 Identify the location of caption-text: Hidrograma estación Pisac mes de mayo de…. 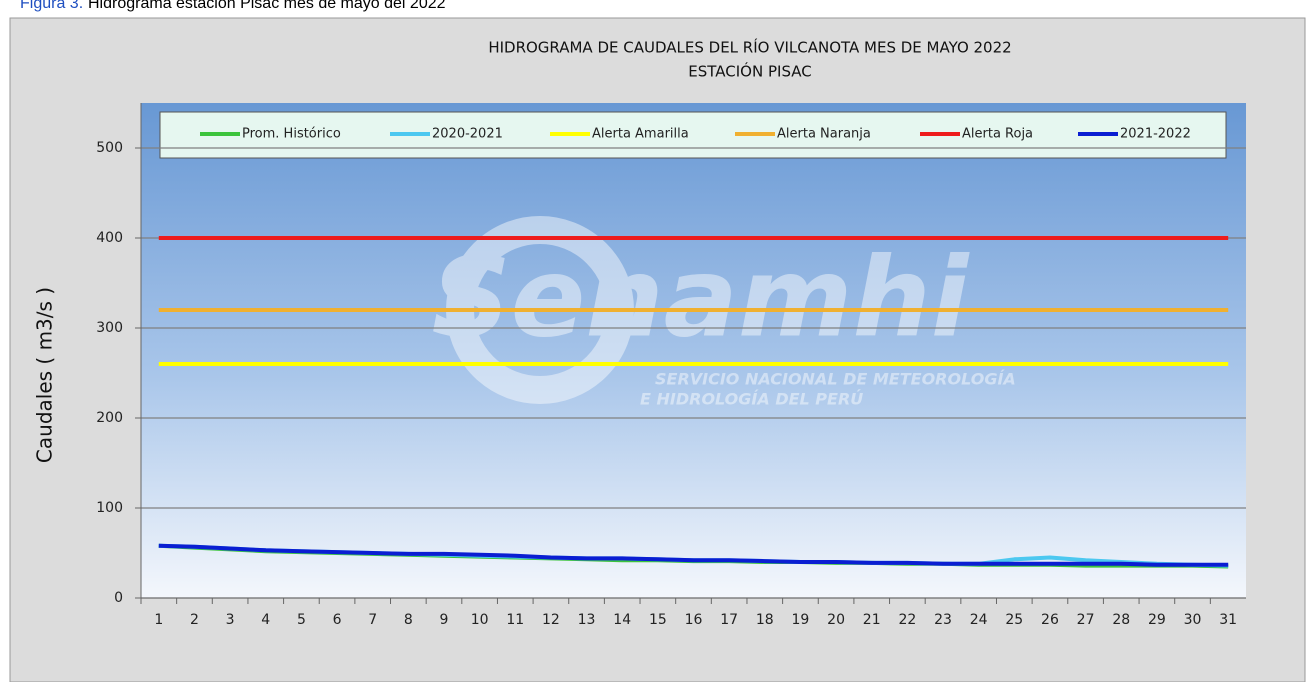
(267, 6).